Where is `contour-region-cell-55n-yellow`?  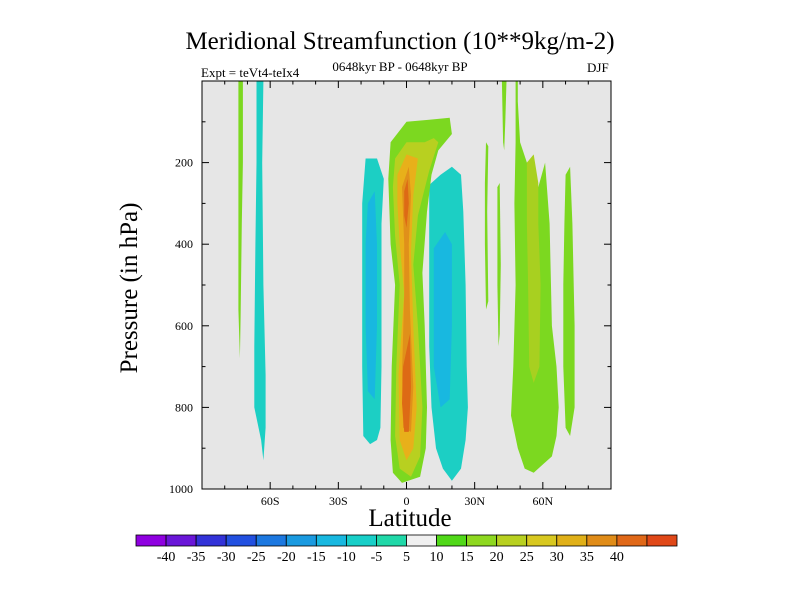
contour-region-cell-55n-yellow is located at coordinates (533, 268).